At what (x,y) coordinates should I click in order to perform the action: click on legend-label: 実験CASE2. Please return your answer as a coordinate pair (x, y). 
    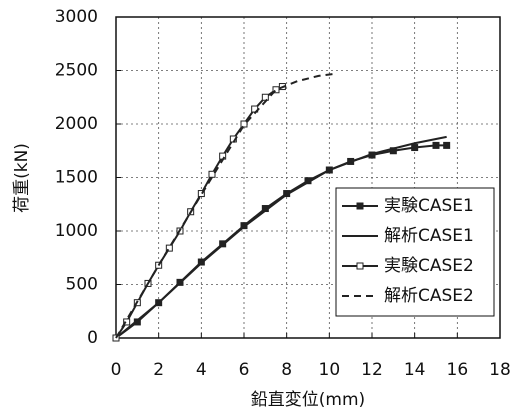
    Looking at the image, I should click on (429, 266).